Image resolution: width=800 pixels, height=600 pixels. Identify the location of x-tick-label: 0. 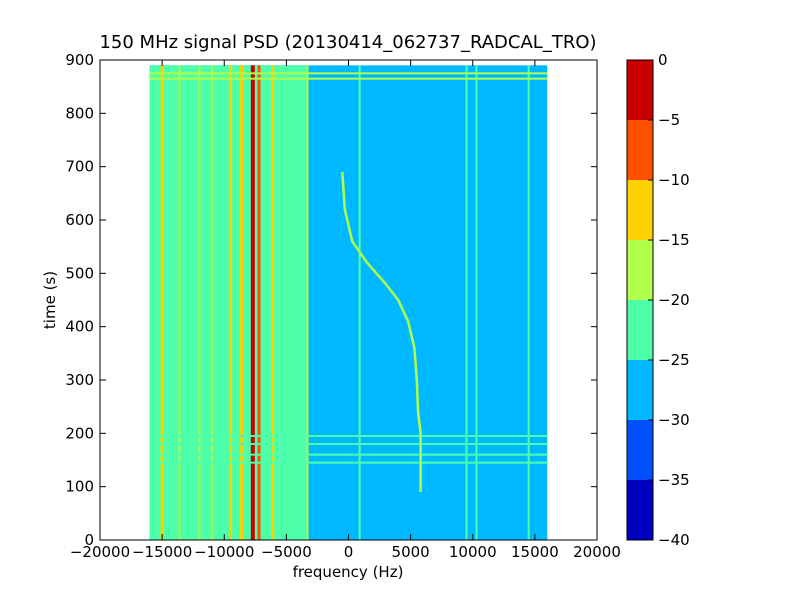
(349, 552).